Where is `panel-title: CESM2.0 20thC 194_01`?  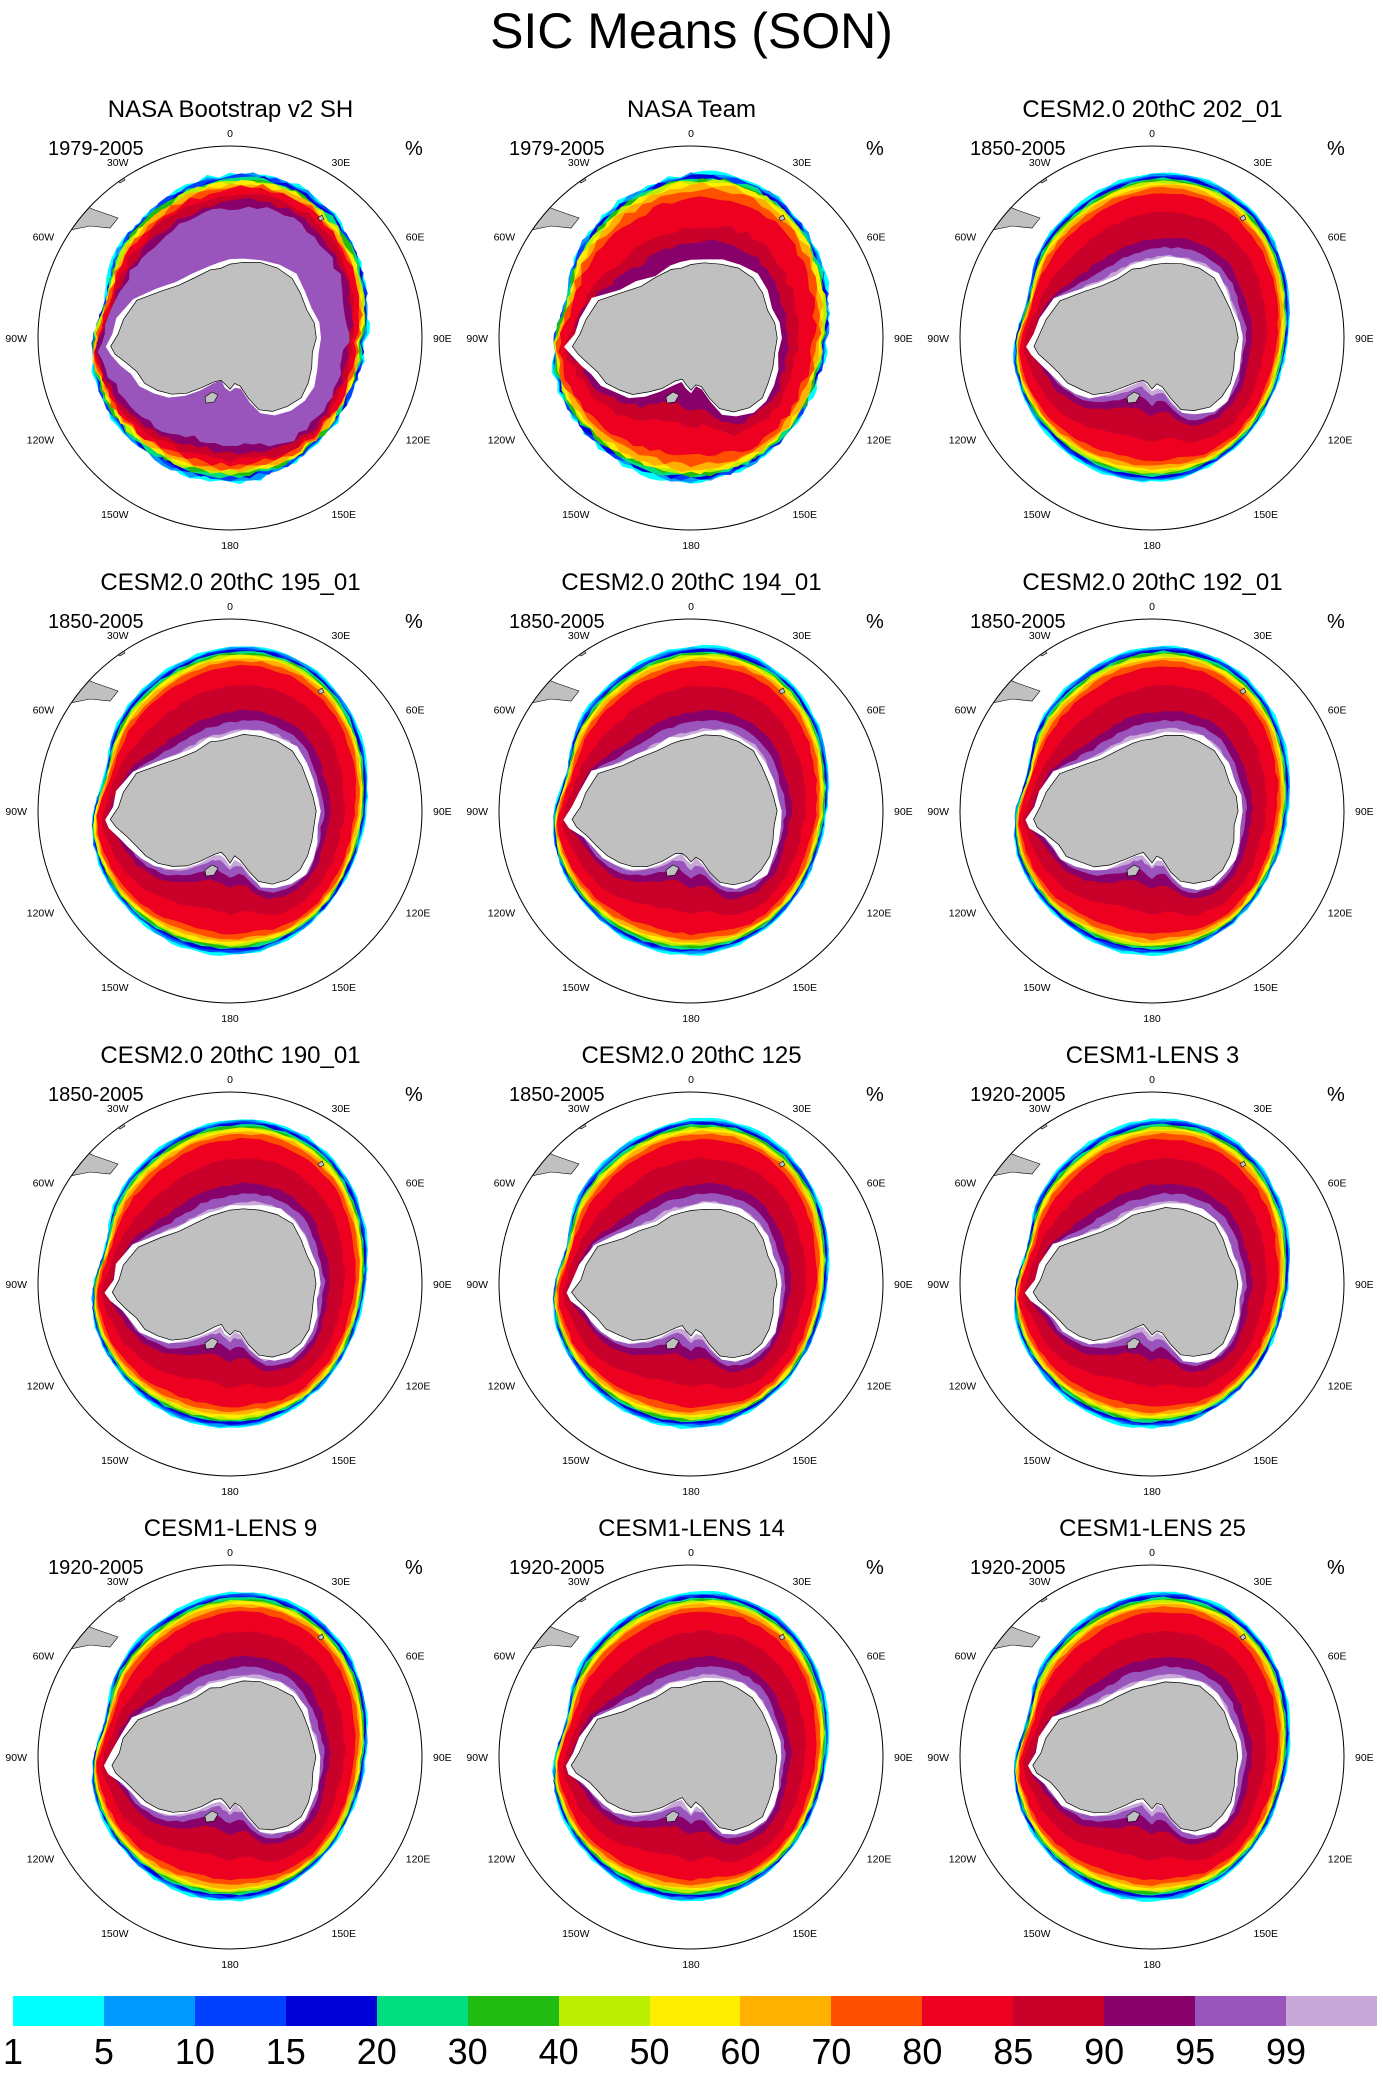 panel-title: CESM2.0 20thC 194_01 is located at coordinates (691, 582).